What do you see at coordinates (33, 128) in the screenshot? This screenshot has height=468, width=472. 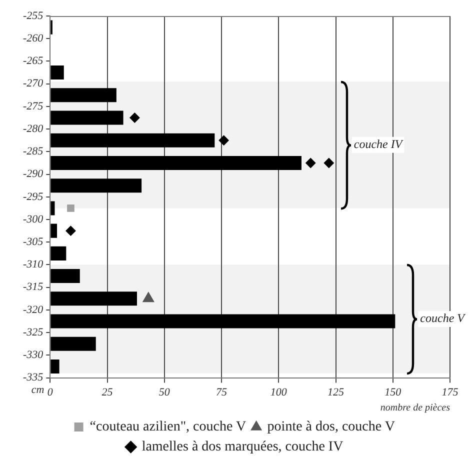 I see `y-tick-label: -280` at bounding box center [33, 128].